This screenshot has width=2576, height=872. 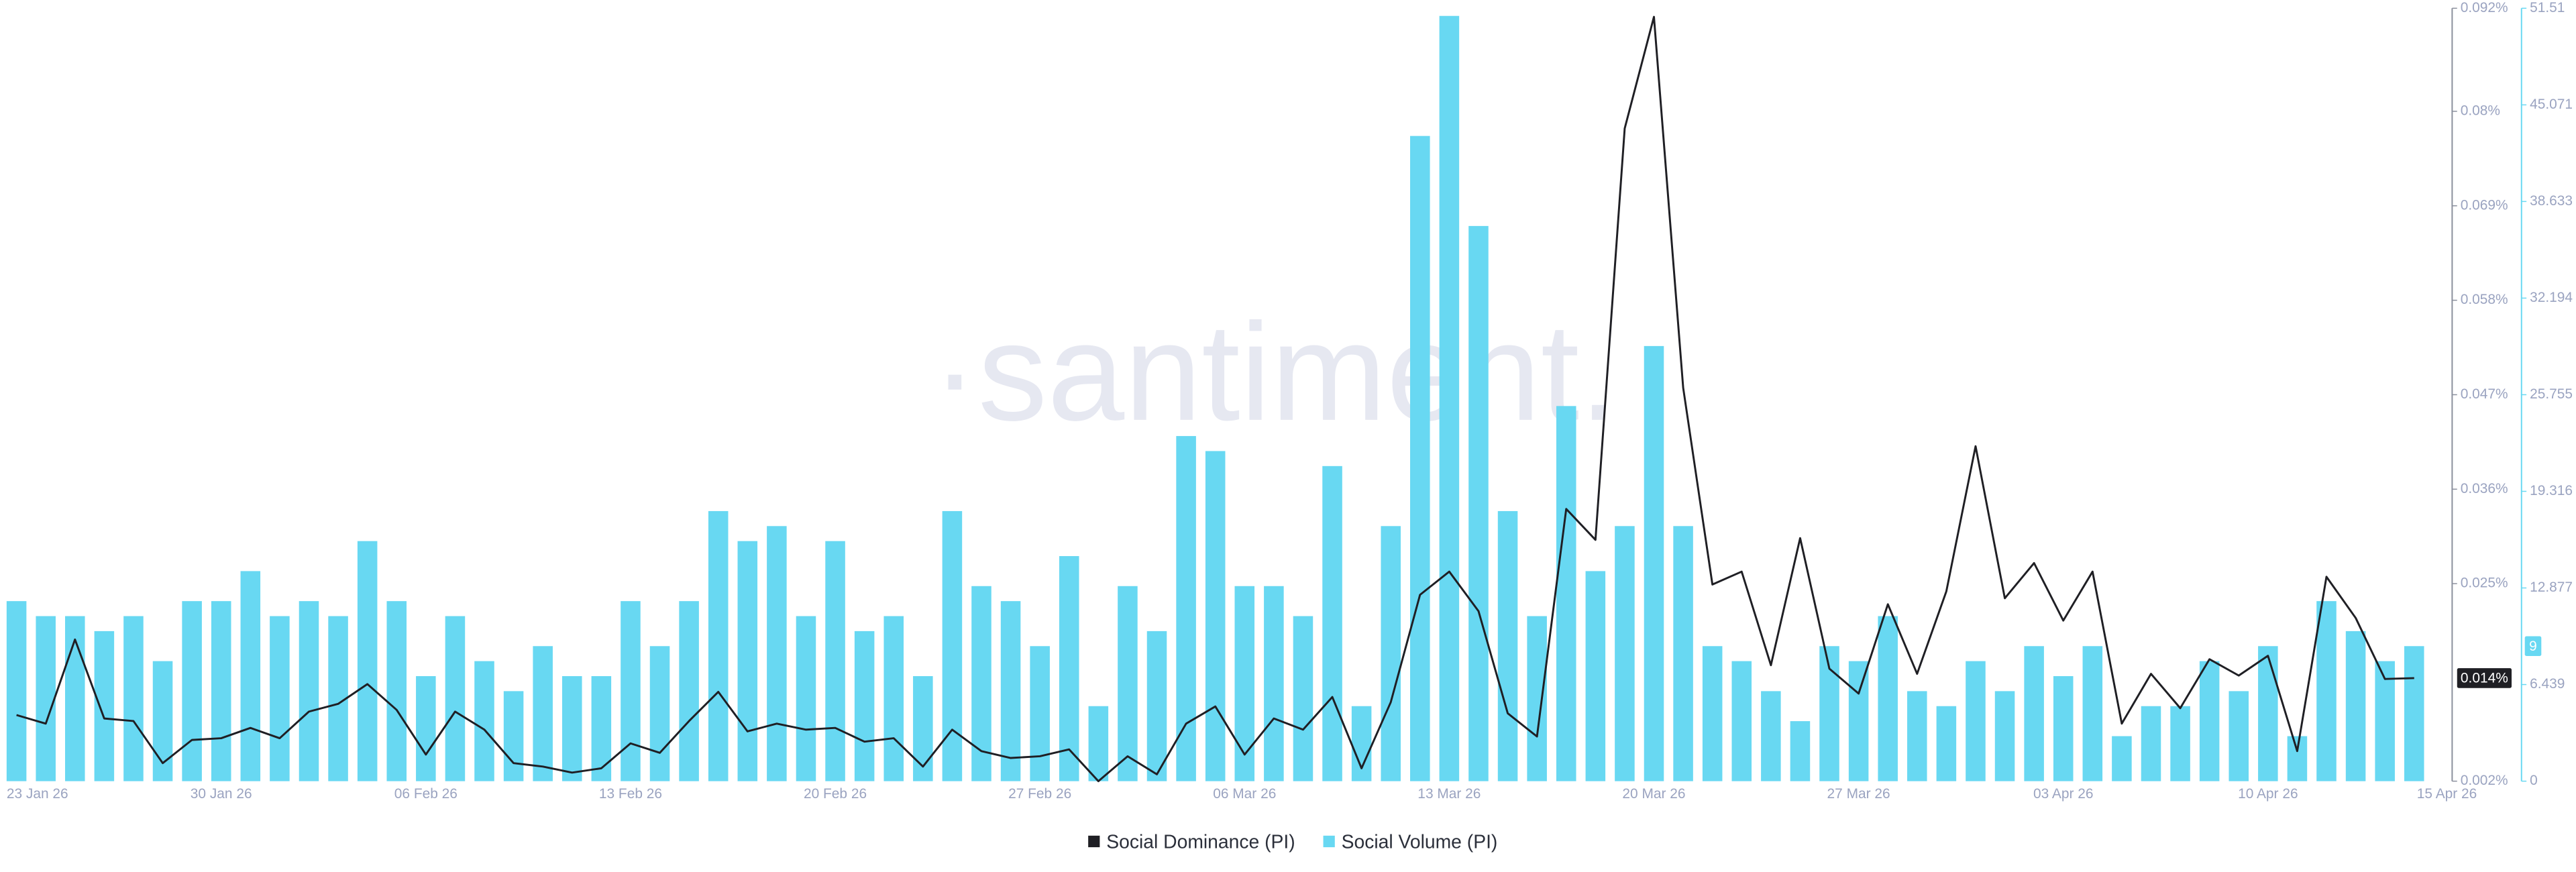 What do you see at coordinates (2551, 104) in the screenshot?
I see `y2-tick-label: 45.071` at bounding box center [2551, 104].